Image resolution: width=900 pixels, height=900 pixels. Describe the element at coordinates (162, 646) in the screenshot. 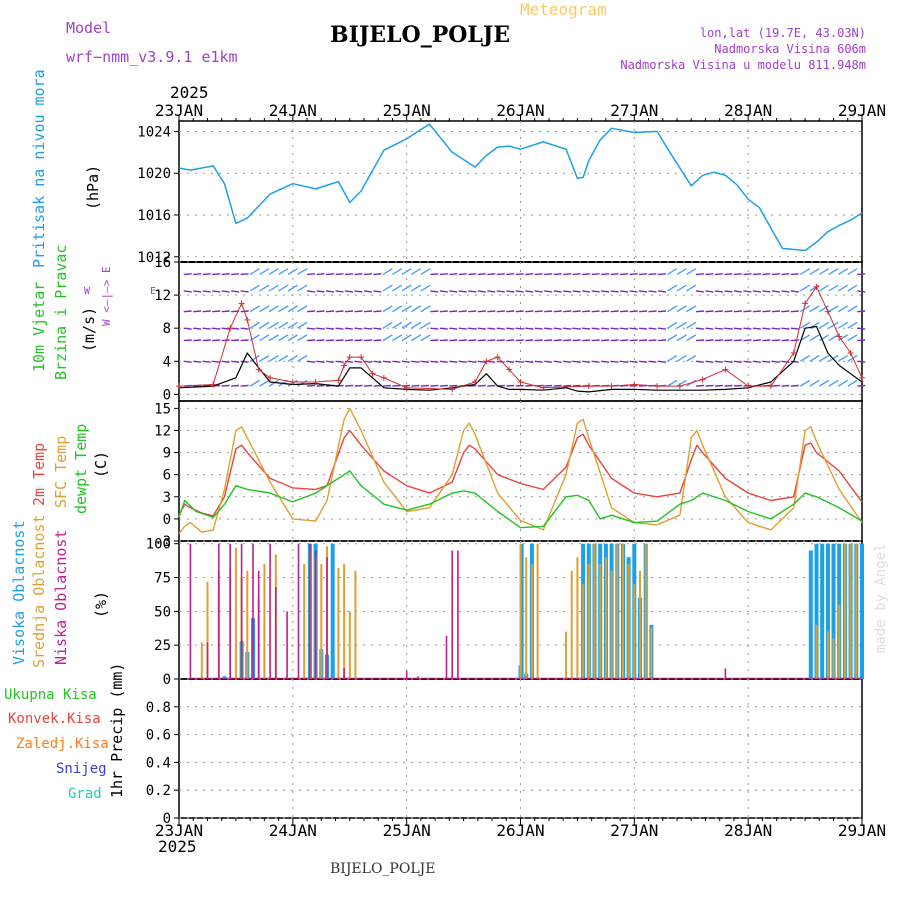

I see `cloud-y-tick-label: 25` at that location.